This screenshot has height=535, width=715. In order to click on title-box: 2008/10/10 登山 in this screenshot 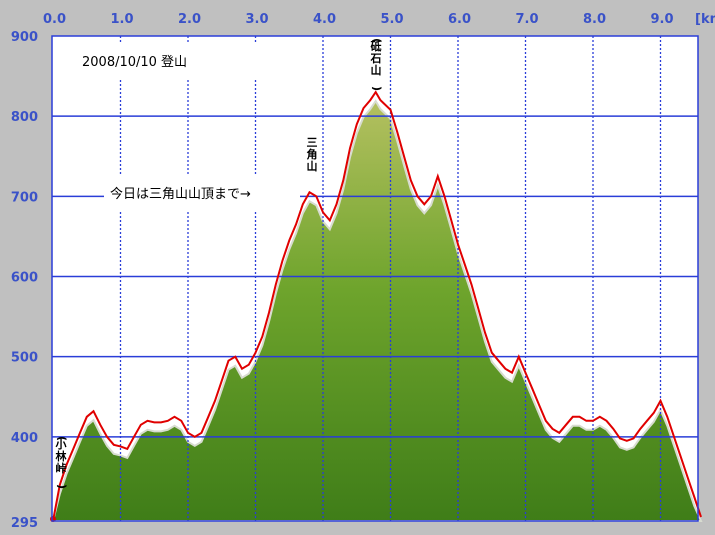, I will do `click(170, 61)`.